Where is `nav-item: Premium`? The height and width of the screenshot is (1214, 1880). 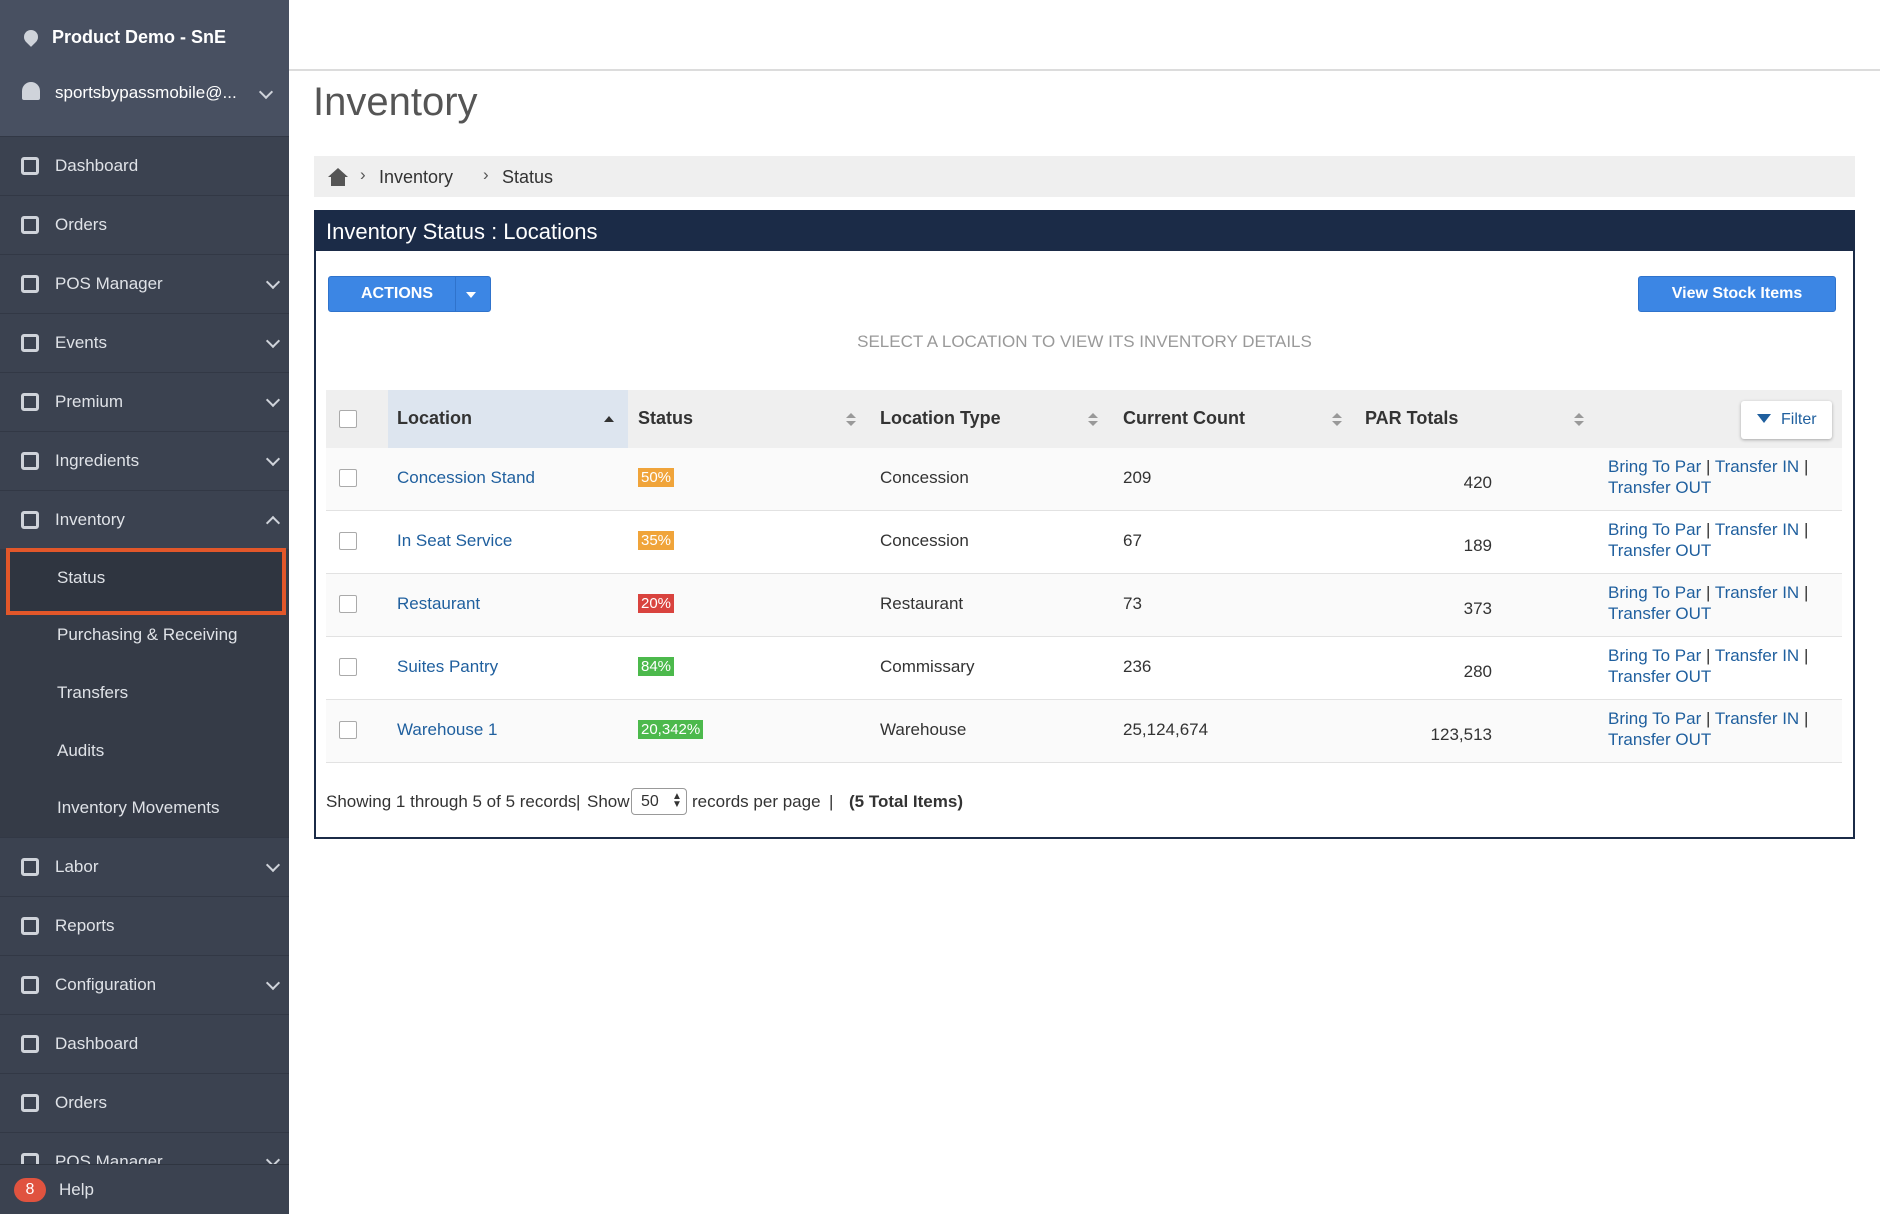 nav-item: Premium is located at coordinates (89, 401).